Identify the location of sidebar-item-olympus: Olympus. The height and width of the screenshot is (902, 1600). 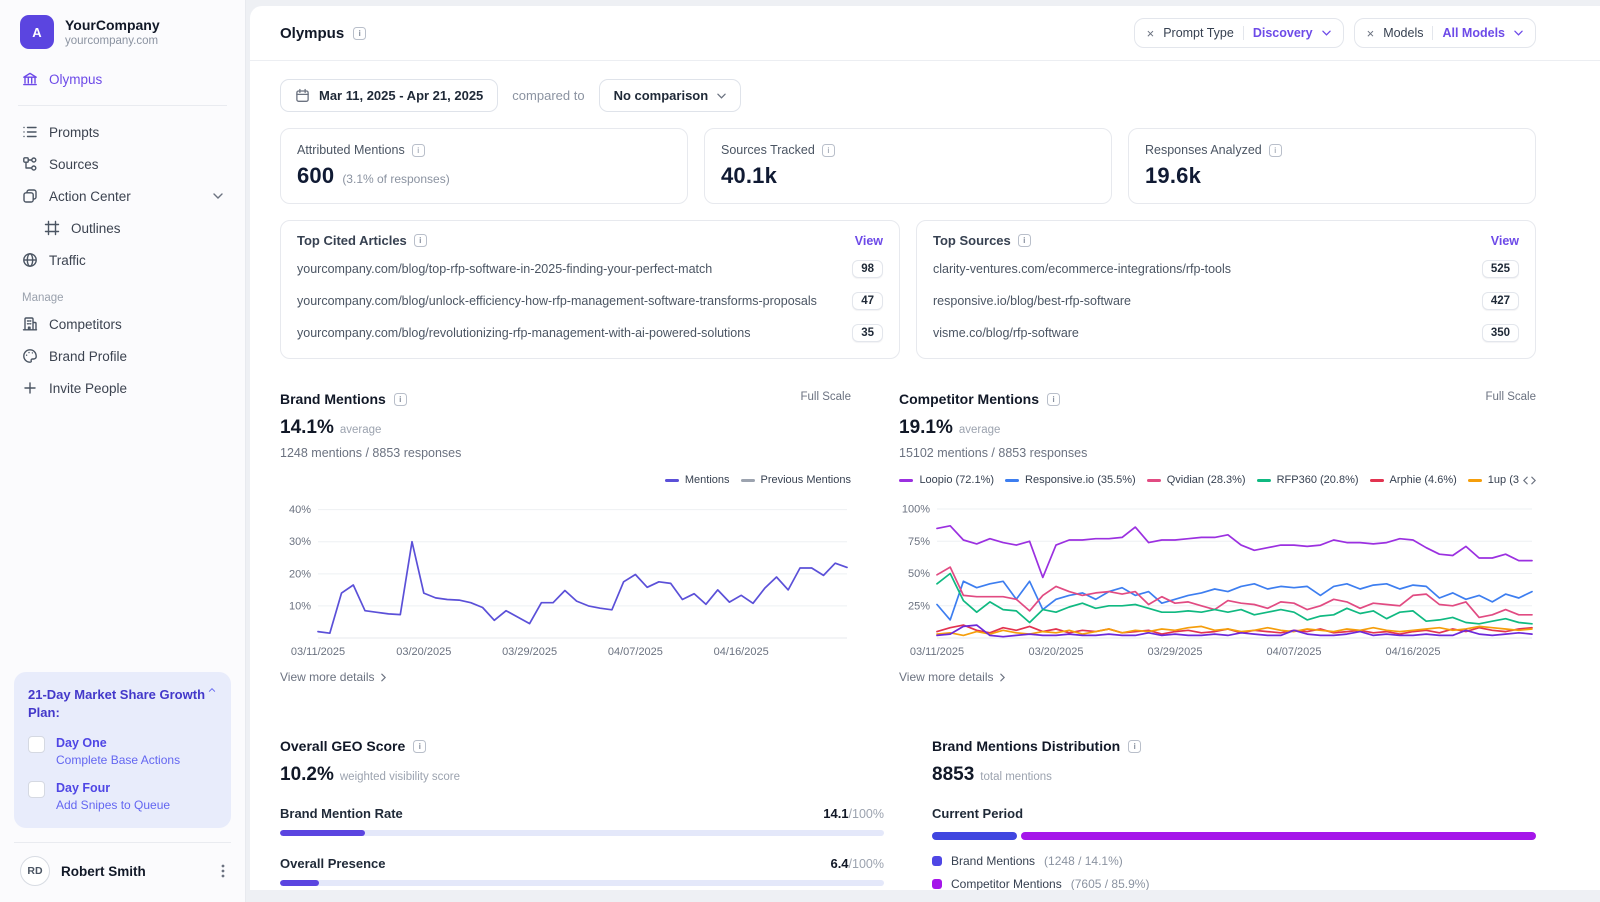
(122, 79).